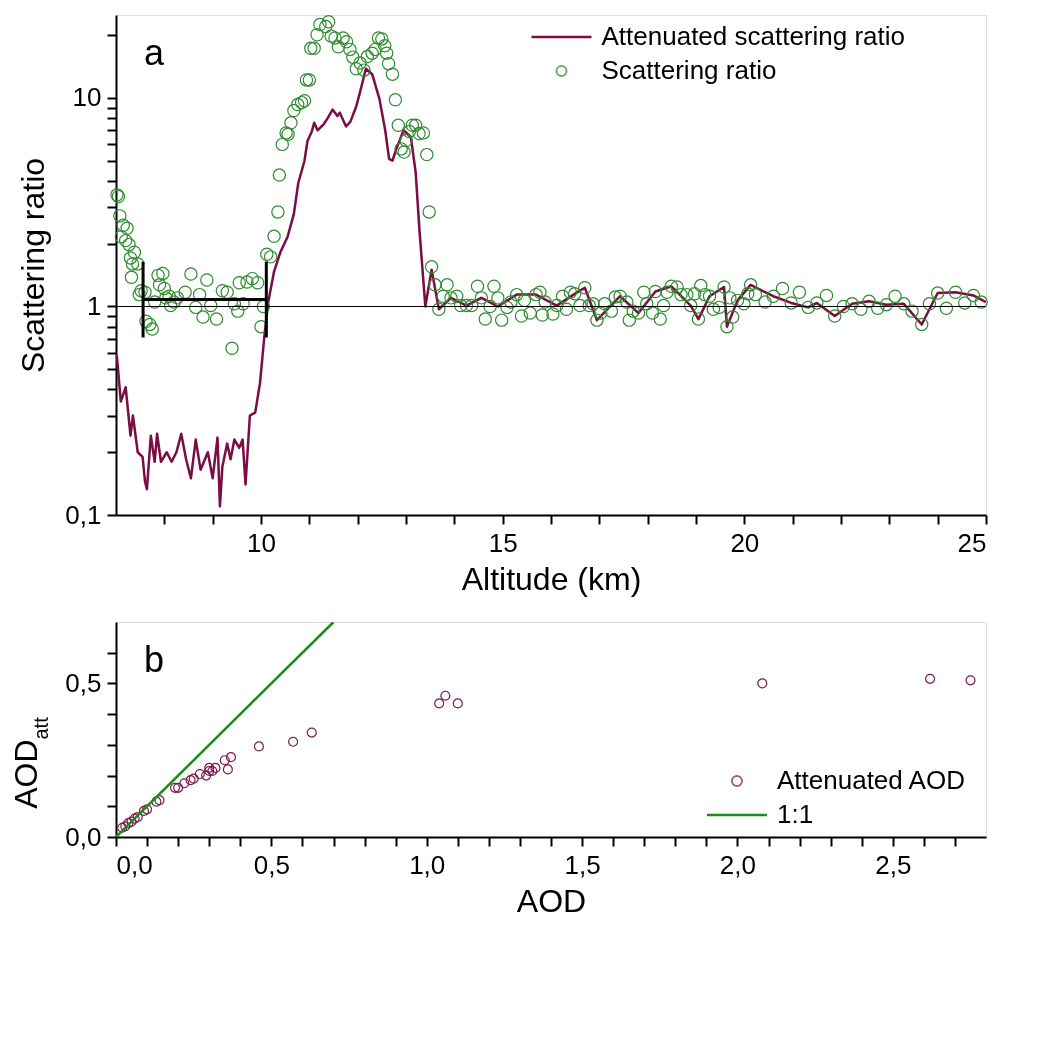 This screenshot has height=1042, width=1061. Describe the element at coordinates (33, 265) in the screenshot. I see `y-axis-title: Scattering ratio` at that location.